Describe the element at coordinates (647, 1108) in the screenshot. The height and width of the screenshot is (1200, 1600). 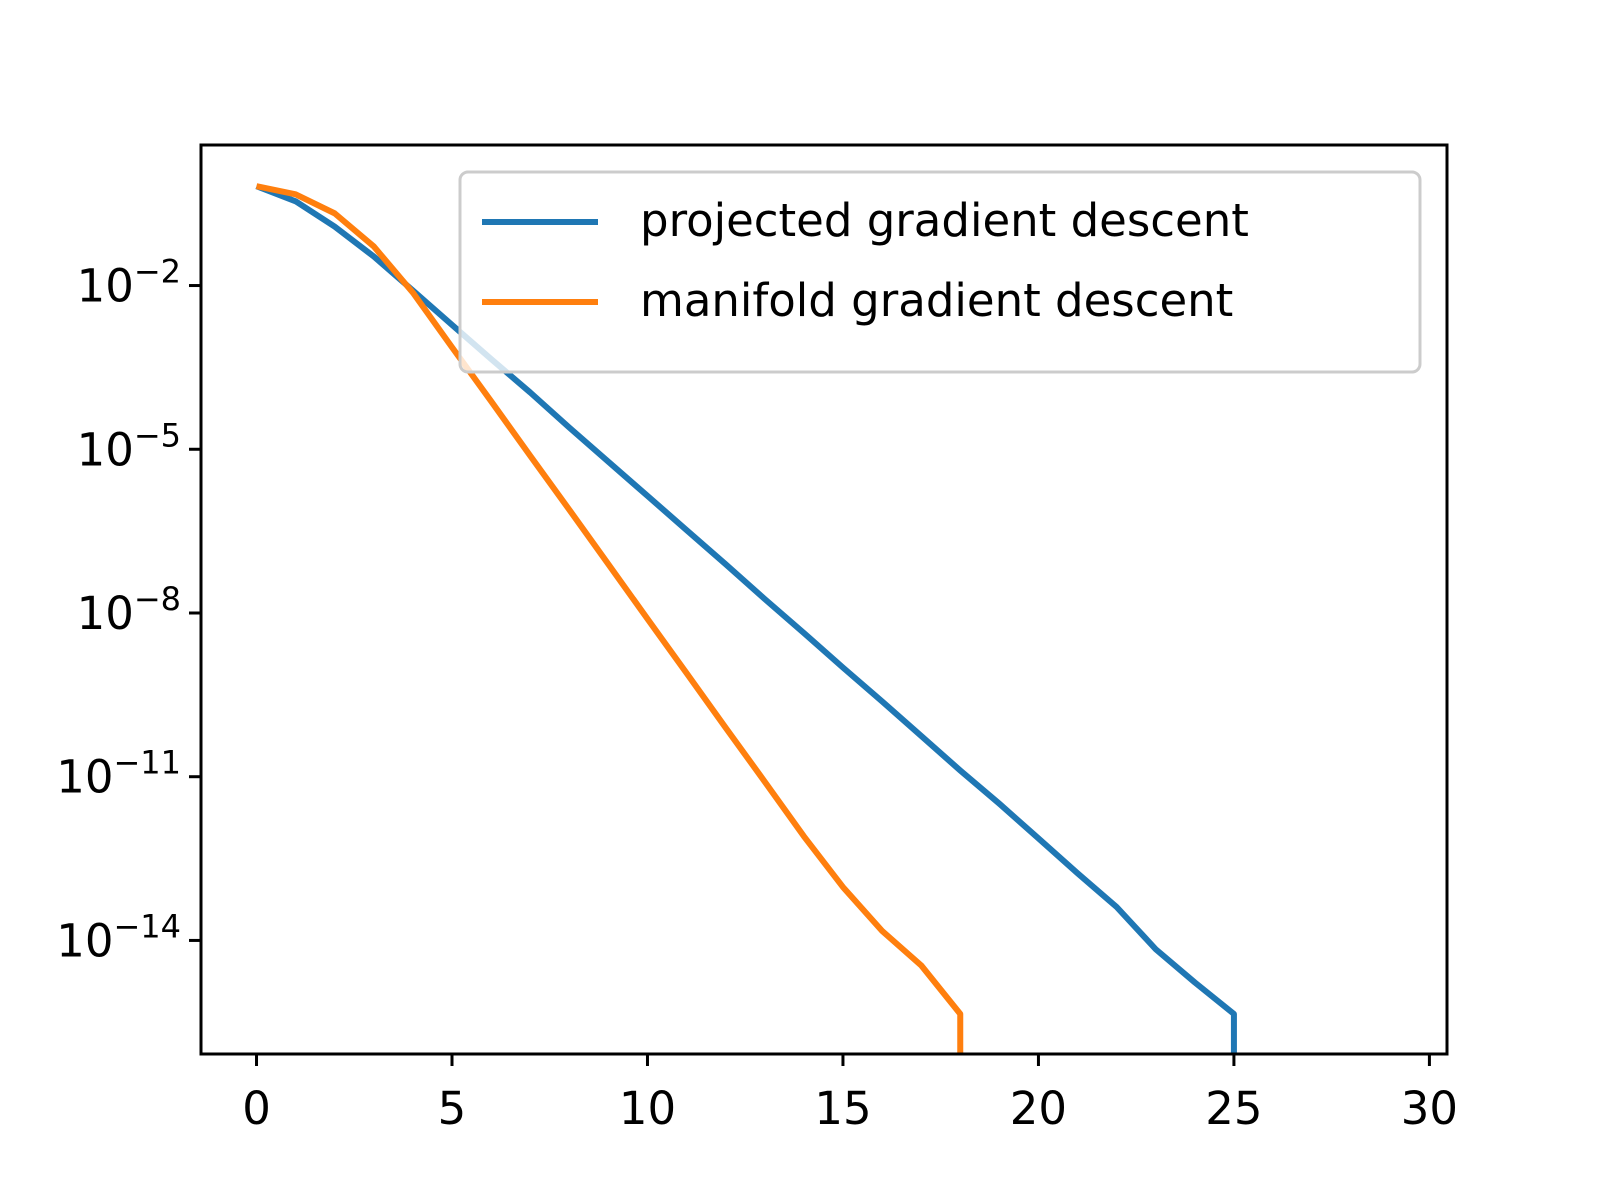
I see `x-tick-label: 10` at that location.